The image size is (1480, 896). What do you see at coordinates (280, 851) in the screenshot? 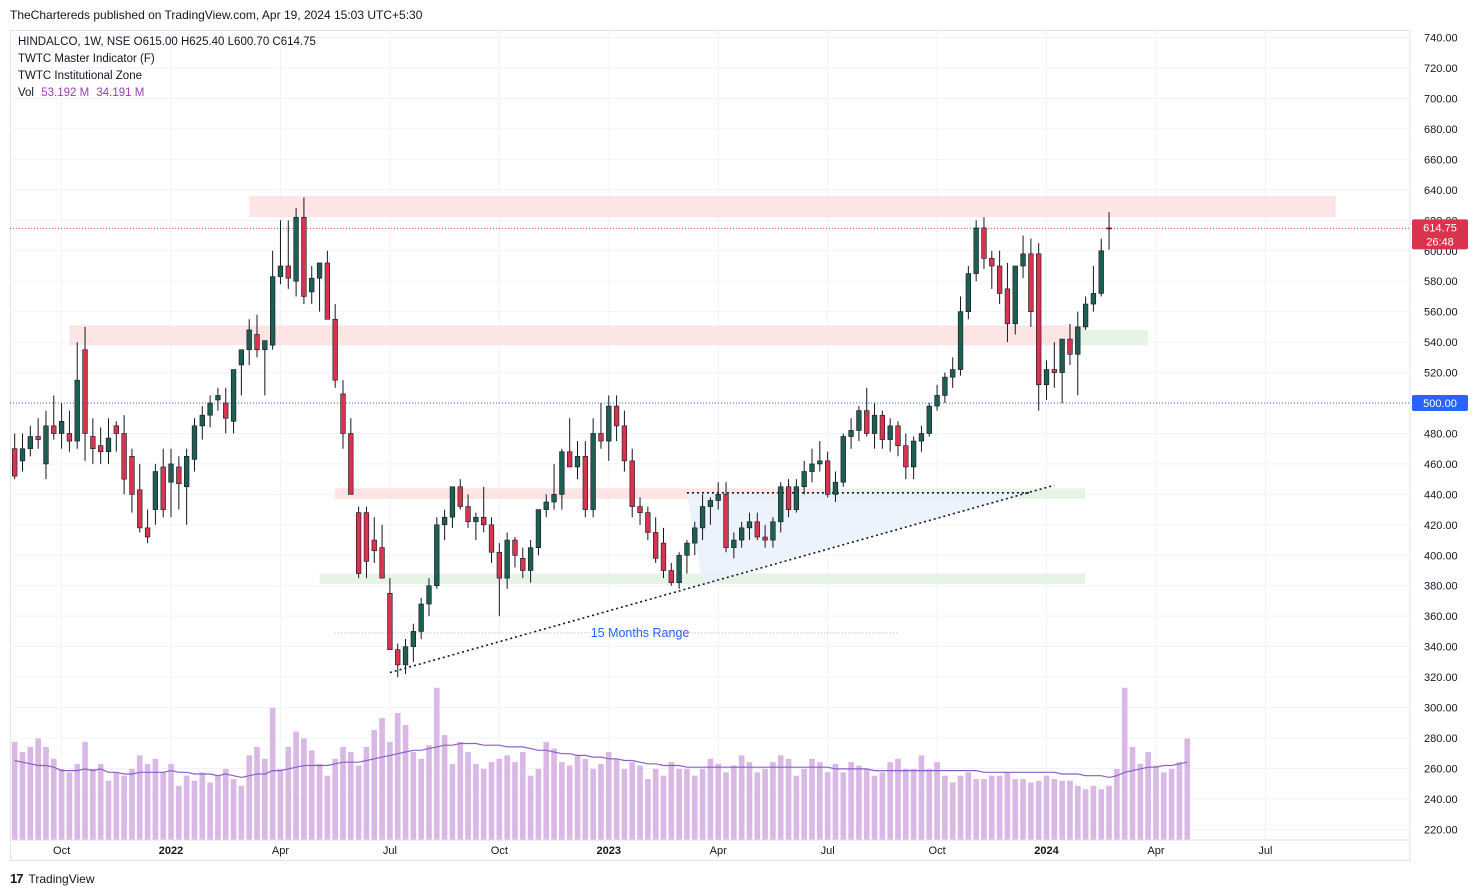
I see `time-tick-2: Apr` at bounding box center [280, 851].